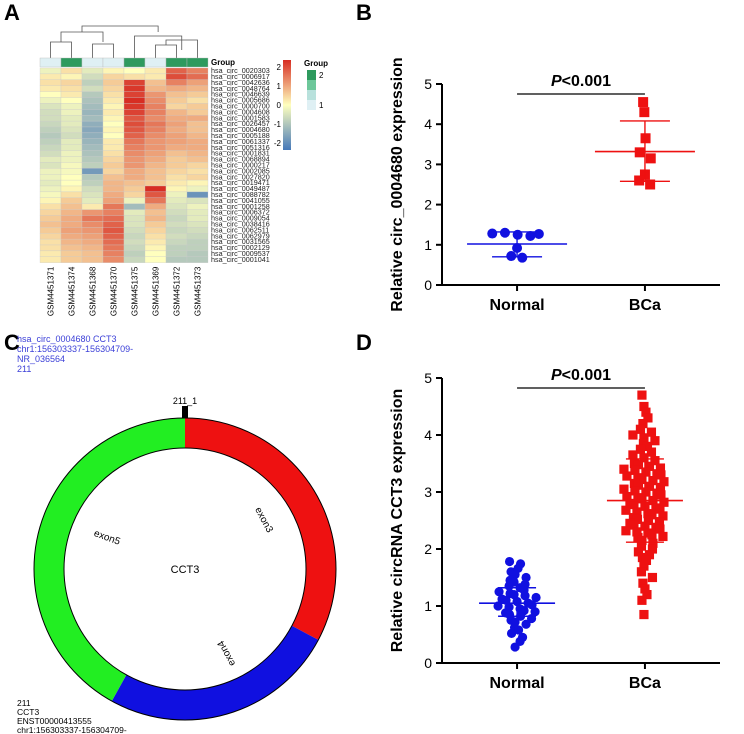 The image size is (744, 734). What do you see at coordinates (287, 105) in the screenshot?
I see `color-scale-bar` at bounding box center [287, 105].